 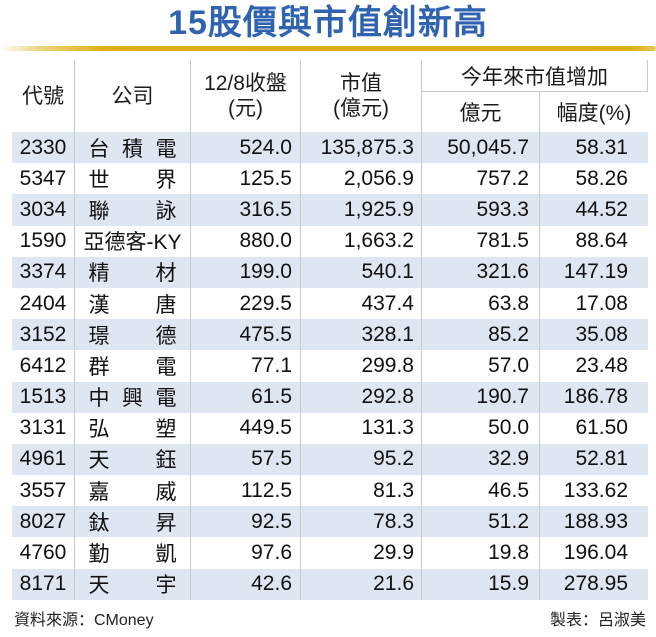 What do you see at coordinates (246, 148) in the screenshot?
I see `cell-close-price: 524.0` at bounding box center [246, 148].